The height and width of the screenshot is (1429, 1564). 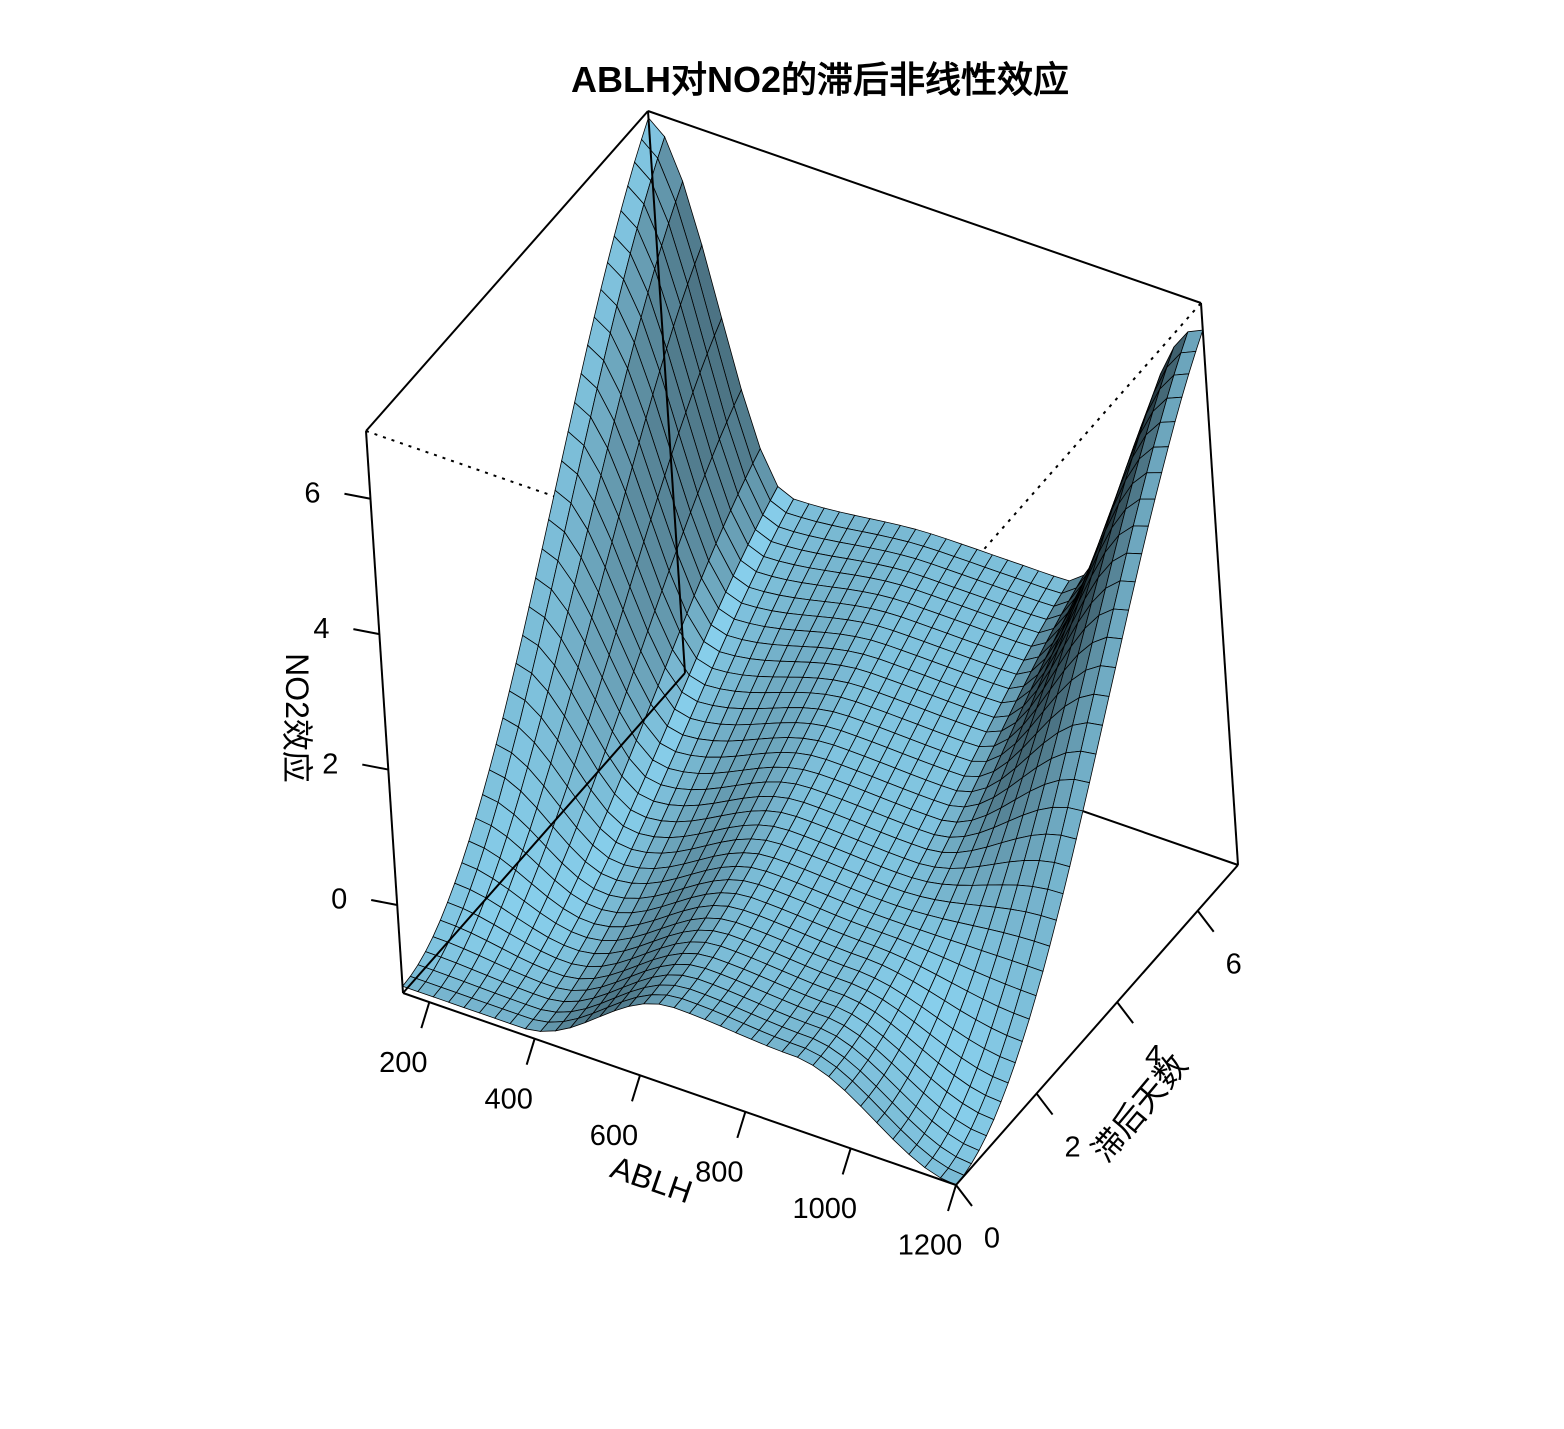 What do you see at coordinates (321, 629) in the screenshot?
I see `z-tick-label: 4` at bounding box center [321, 629].